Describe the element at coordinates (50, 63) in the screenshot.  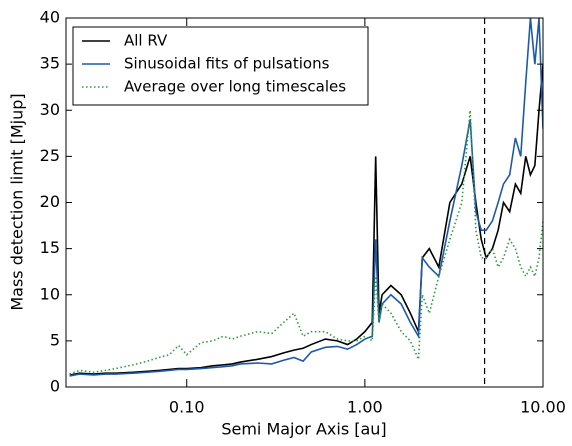
I see `y-tick-label: 35` at that location.